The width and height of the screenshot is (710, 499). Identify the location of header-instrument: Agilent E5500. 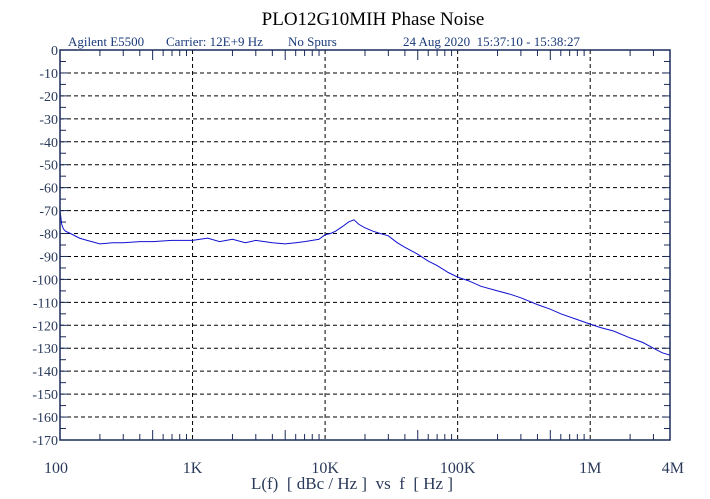
(106, 41).